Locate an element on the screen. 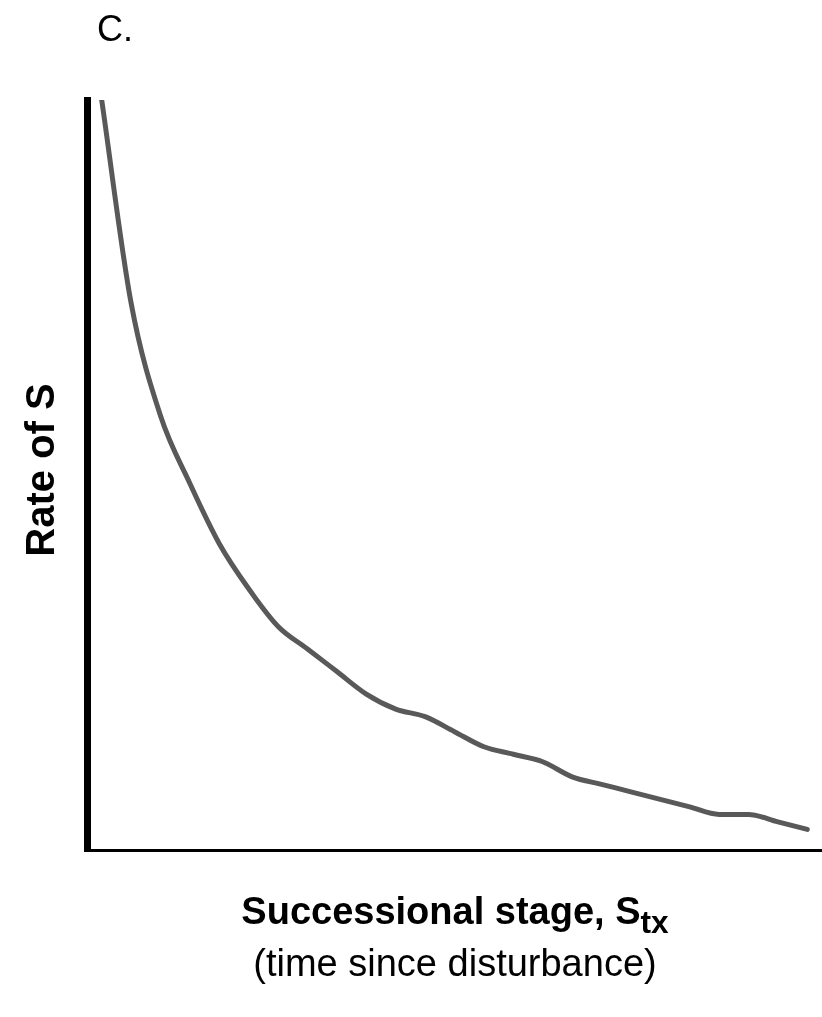  chart-title: C. is located at coordinates (115, 29).